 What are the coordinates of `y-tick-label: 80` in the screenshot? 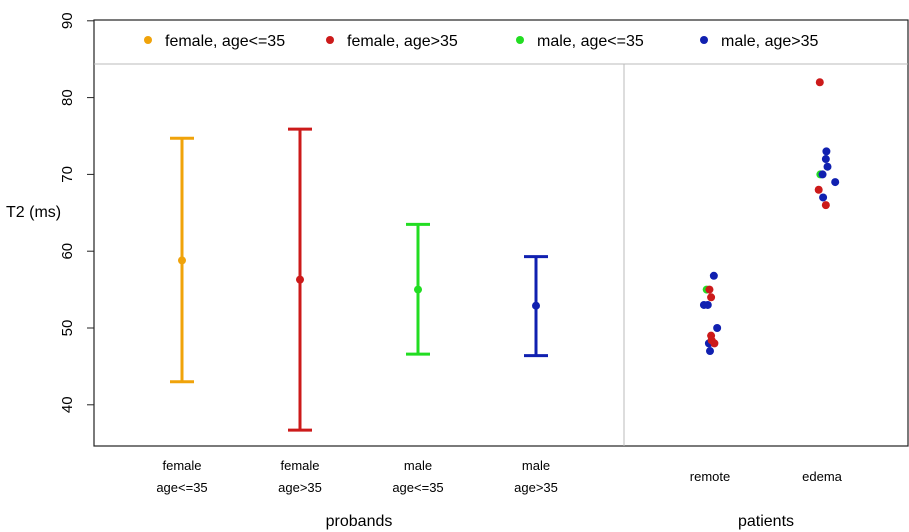 It's located at (67, 97).